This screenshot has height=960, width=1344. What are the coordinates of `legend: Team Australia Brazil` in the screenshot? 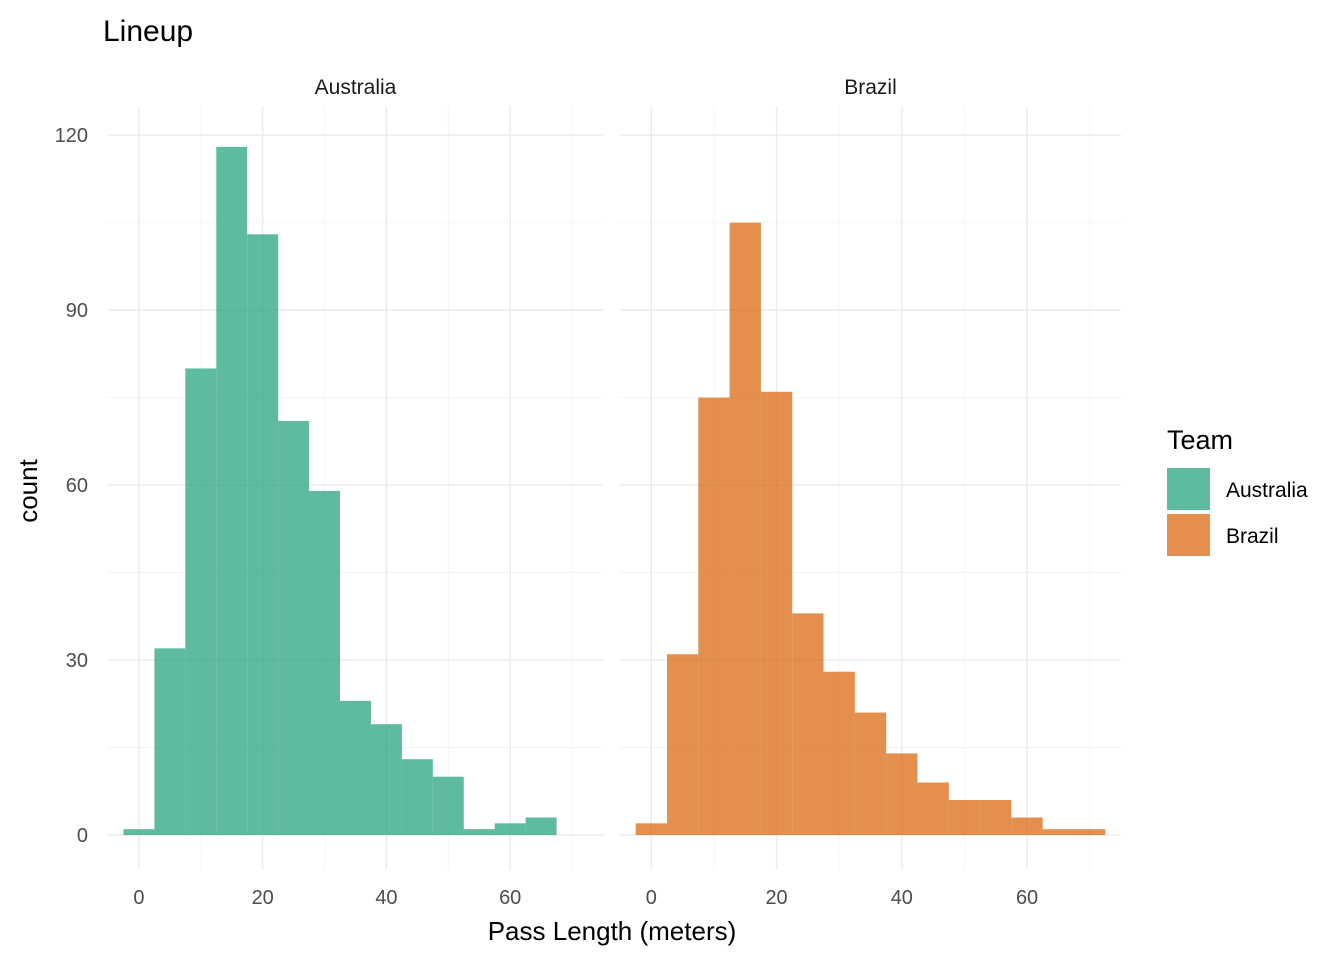 It's located at (1237, 490).